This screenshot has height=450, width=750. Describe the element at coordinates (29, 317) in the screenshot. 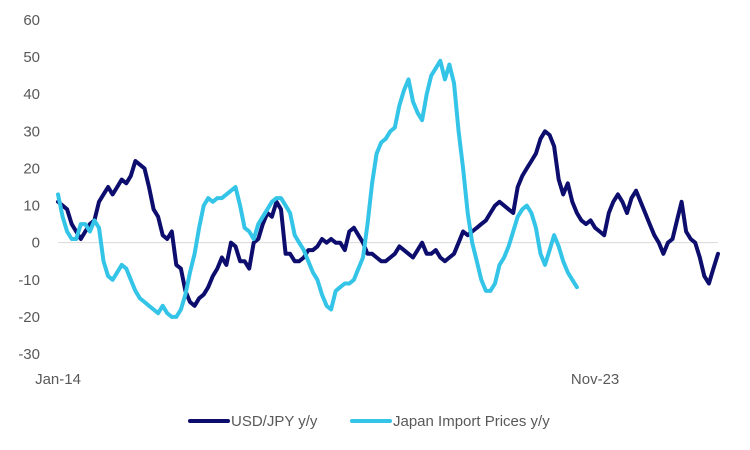

I see `y-tick-label: -20` at that location.